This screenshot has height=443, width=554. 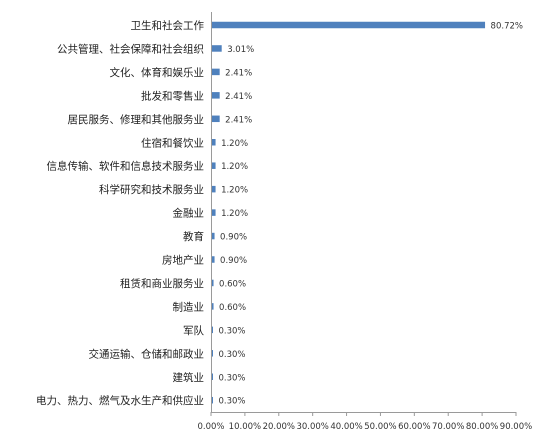 What do you see at coordinates (172, 142) in the screenshot?
I see `category-label: 住宿和餐饮业` at bounding box center [172, 142].